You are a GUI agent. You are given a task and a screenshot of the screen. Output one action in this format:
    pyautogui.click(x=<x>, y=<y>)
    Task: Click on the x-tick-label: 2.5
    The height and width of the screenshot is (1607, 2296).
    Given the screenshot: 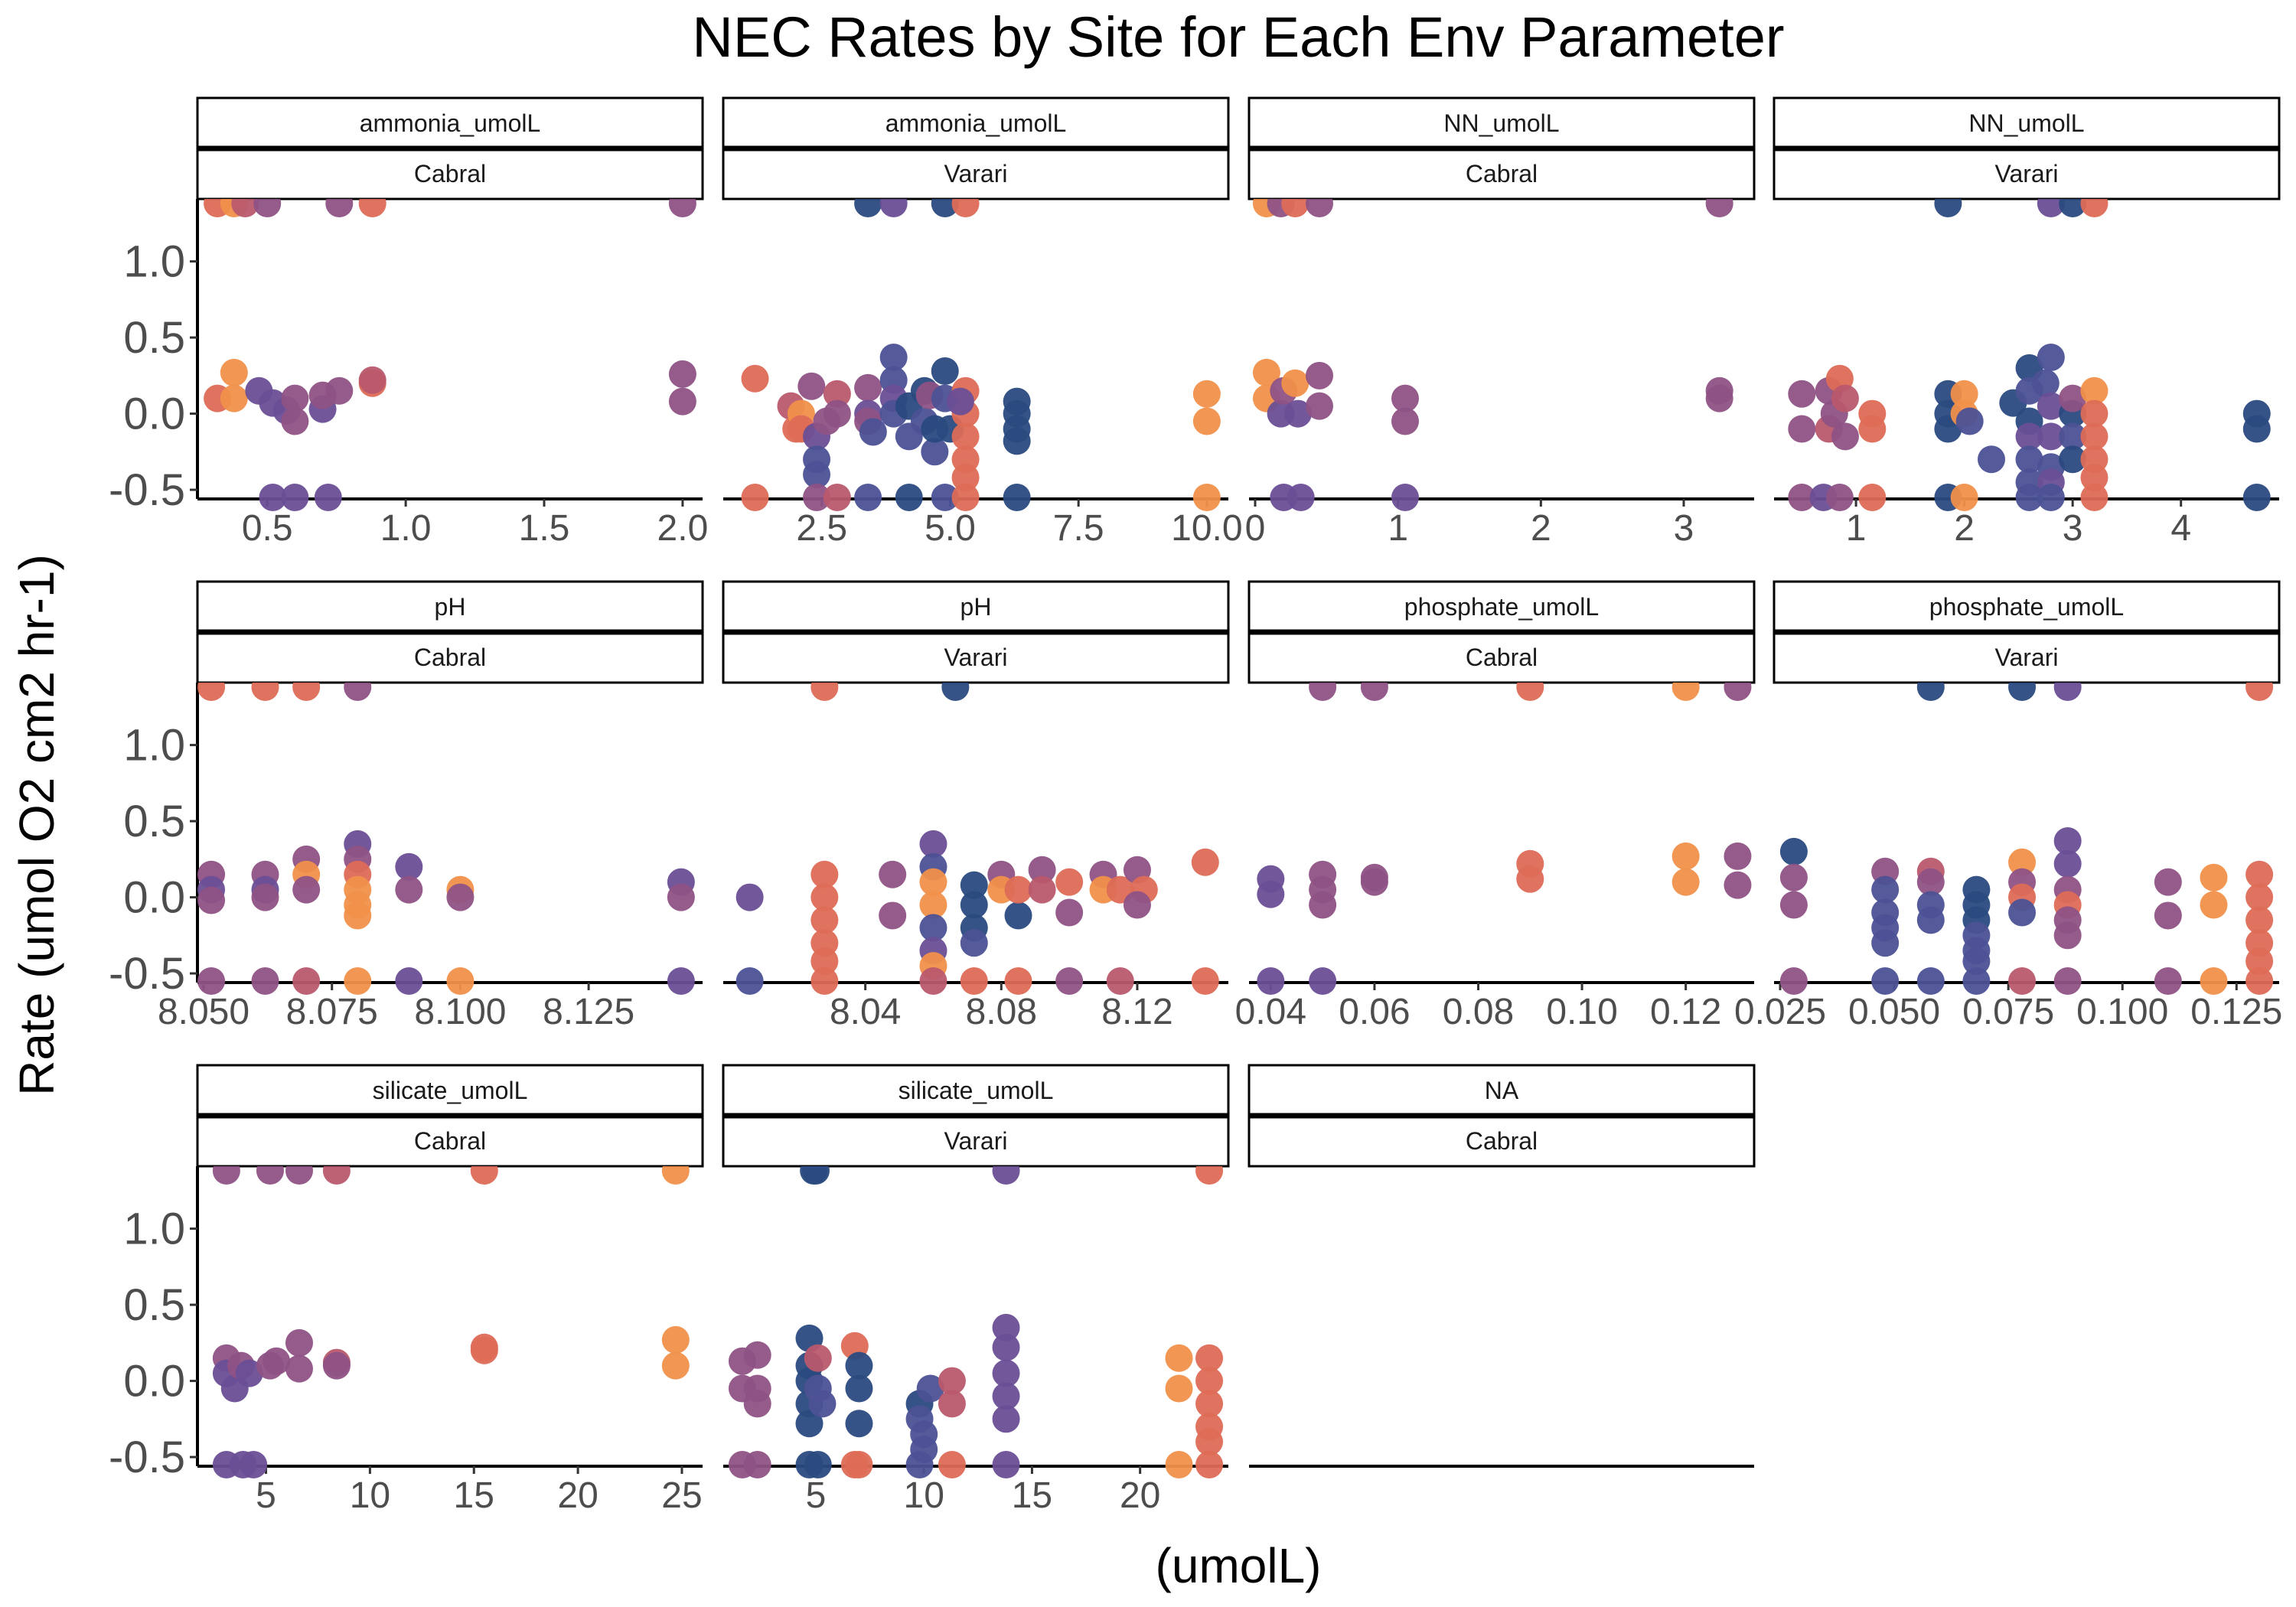 What is the action you would take?
    pyautogui.click(x=821, y=528)
    